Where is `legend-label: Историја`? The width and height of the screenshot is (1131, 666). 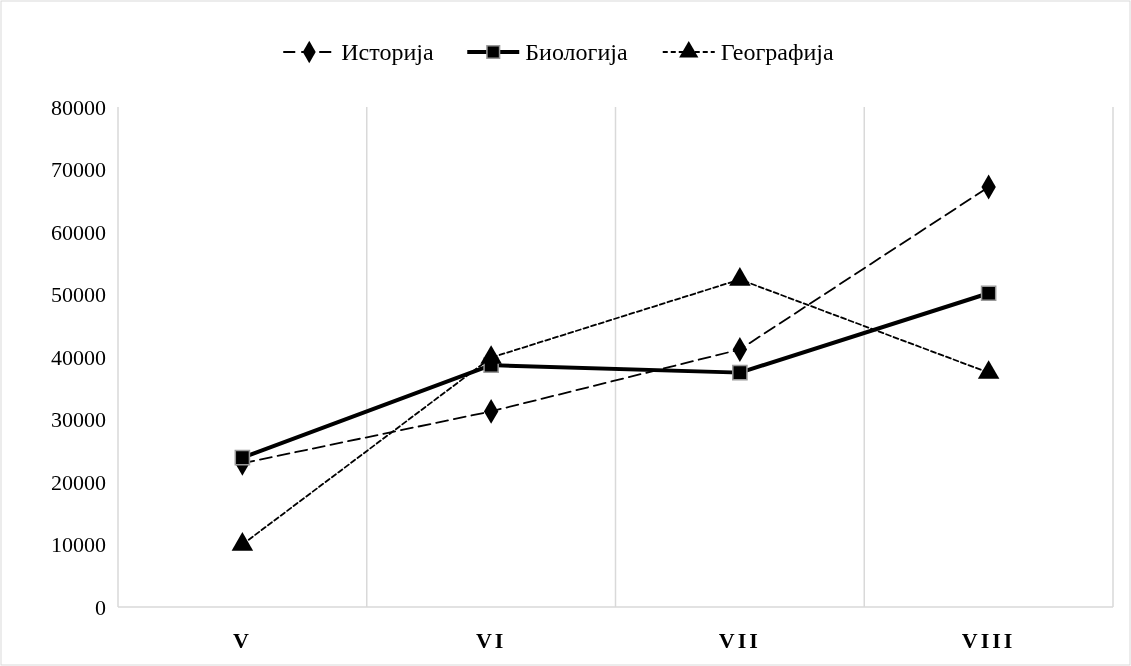
legend-label: Историја is located at coordinates (387, 52).